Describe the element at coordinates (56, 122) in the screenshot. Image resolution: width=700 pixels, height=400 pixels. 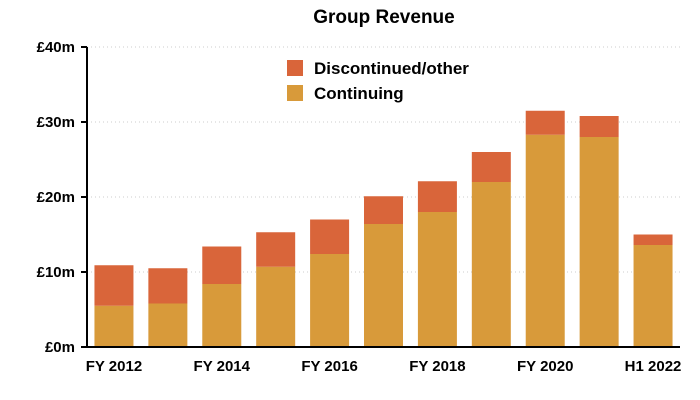
I see `y-tick-label: £30m` at that location.